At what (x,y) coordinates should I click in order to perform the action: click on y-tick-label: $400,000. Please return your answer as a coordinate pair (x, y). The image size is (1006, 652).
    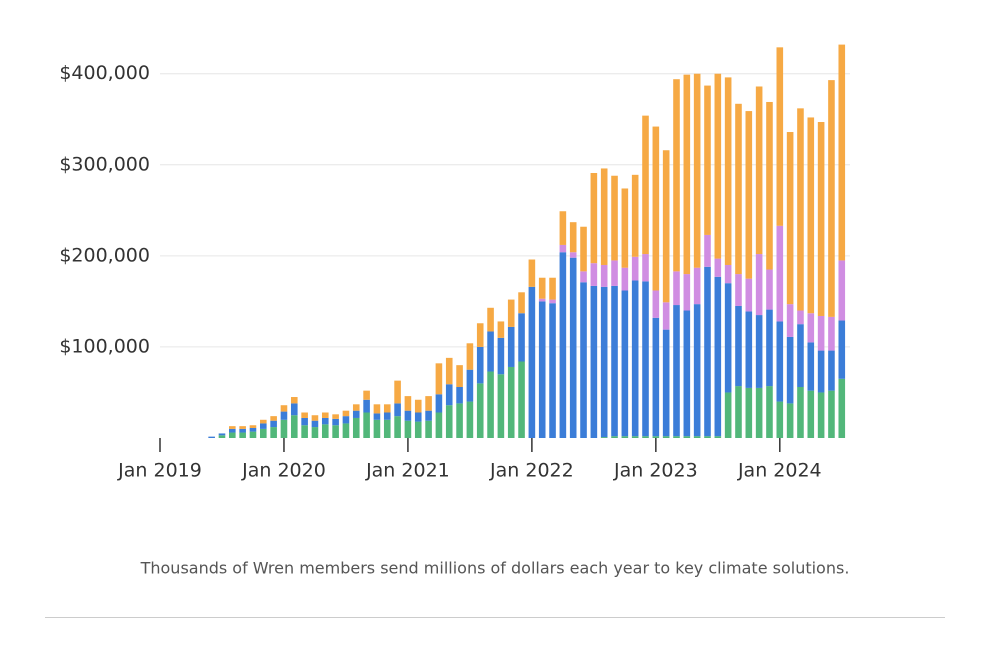
    Looking at the image, I should click on (104, 73).